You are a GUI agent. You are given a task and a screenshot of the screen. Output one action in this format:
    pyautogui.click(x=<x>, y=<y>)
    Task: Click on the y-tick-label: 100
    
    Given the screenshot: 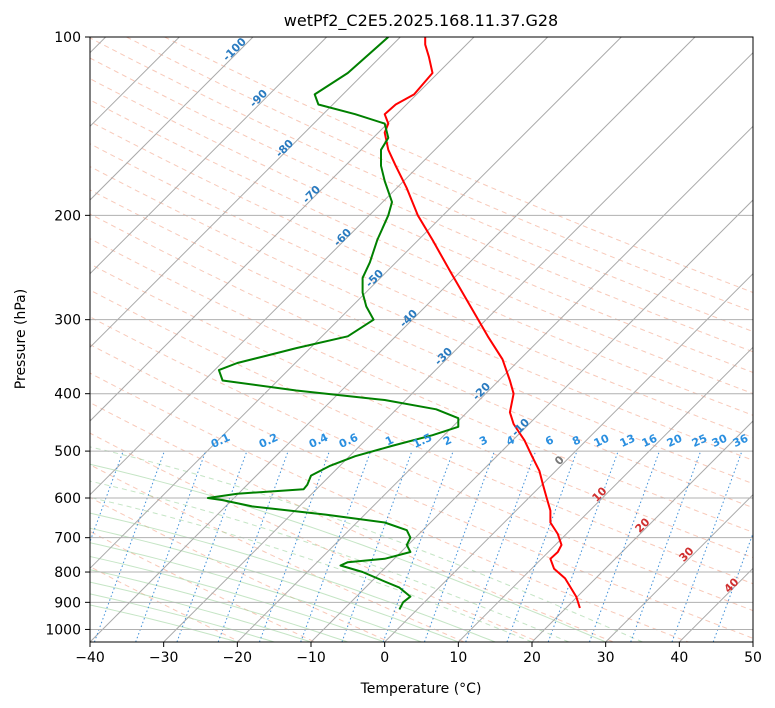 What is the action you would take?
    pyautogui.click(x=67, y=38)
    